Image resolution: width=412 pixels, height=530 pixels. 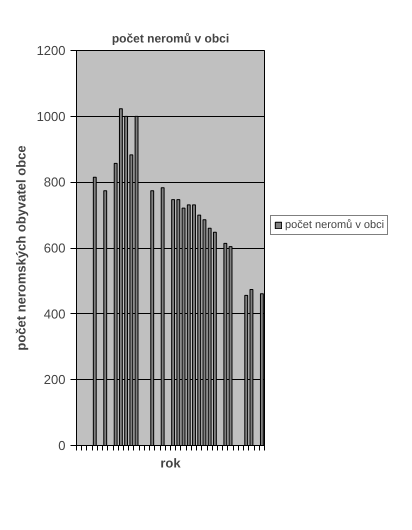 What do you see at coordinates (51, 50) in the screenshot?
I see `y-tick-label: 1200` at bounding box center [51, 50].